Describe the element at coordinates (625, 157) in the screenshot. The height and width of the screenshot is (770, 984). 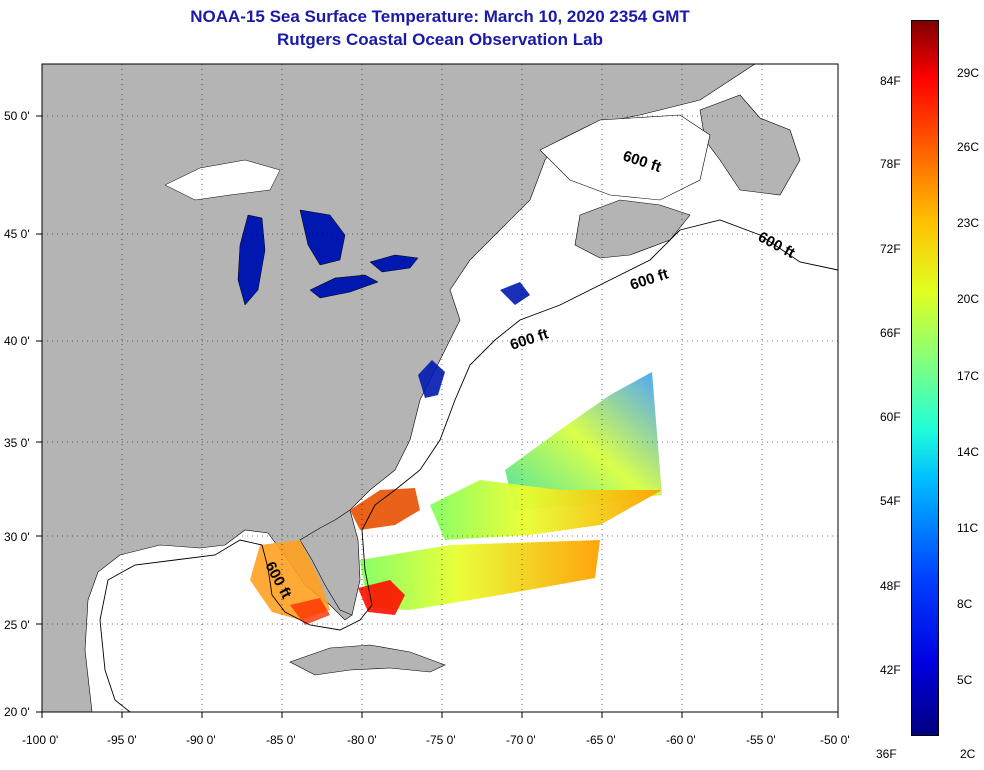
I see `gulf-st-lawrence` at that location.